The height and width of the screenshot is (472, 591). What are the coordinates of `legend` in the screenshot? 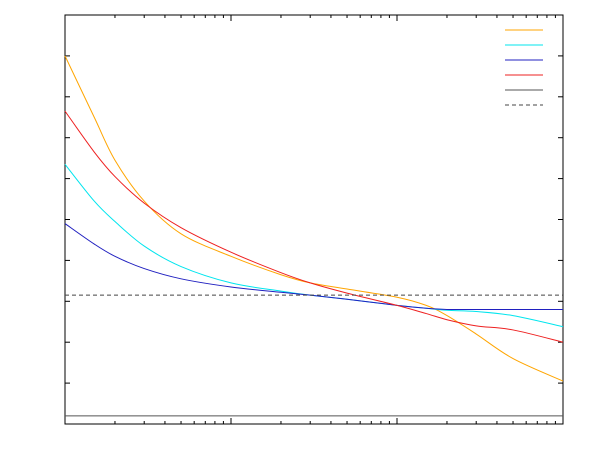 It's located at (524, 67).